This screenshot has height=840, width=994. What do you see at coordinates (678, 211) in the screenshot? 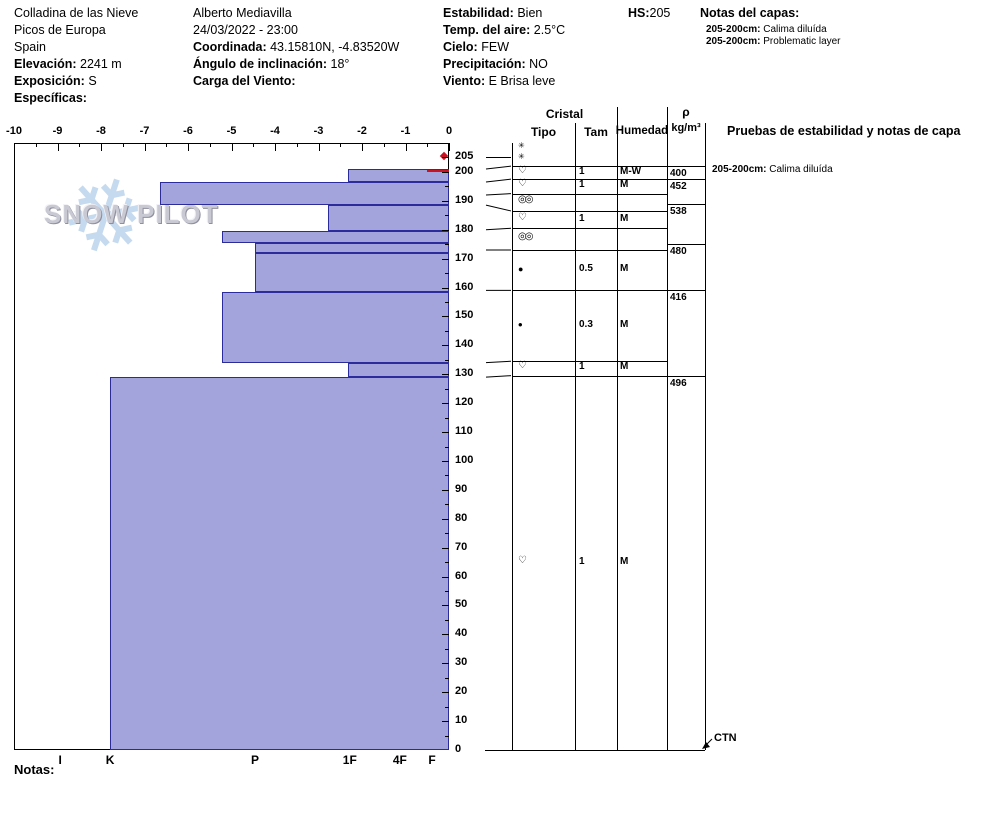
I see `density-value: 538` at bounding box center [678, 211].